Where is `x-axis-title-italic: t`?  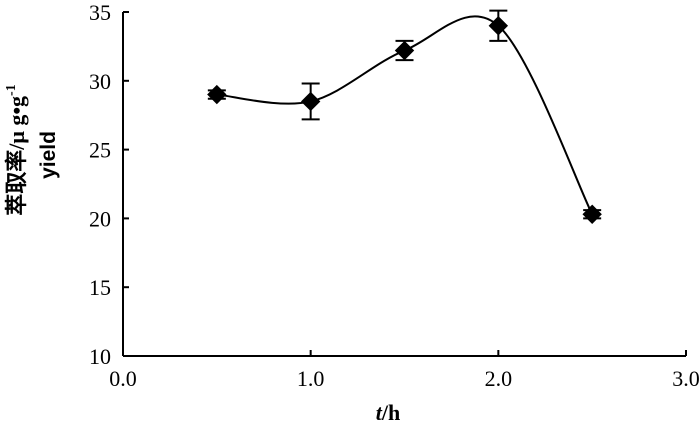 x-axis-title-italic: t is located at coordinates (379, 412).